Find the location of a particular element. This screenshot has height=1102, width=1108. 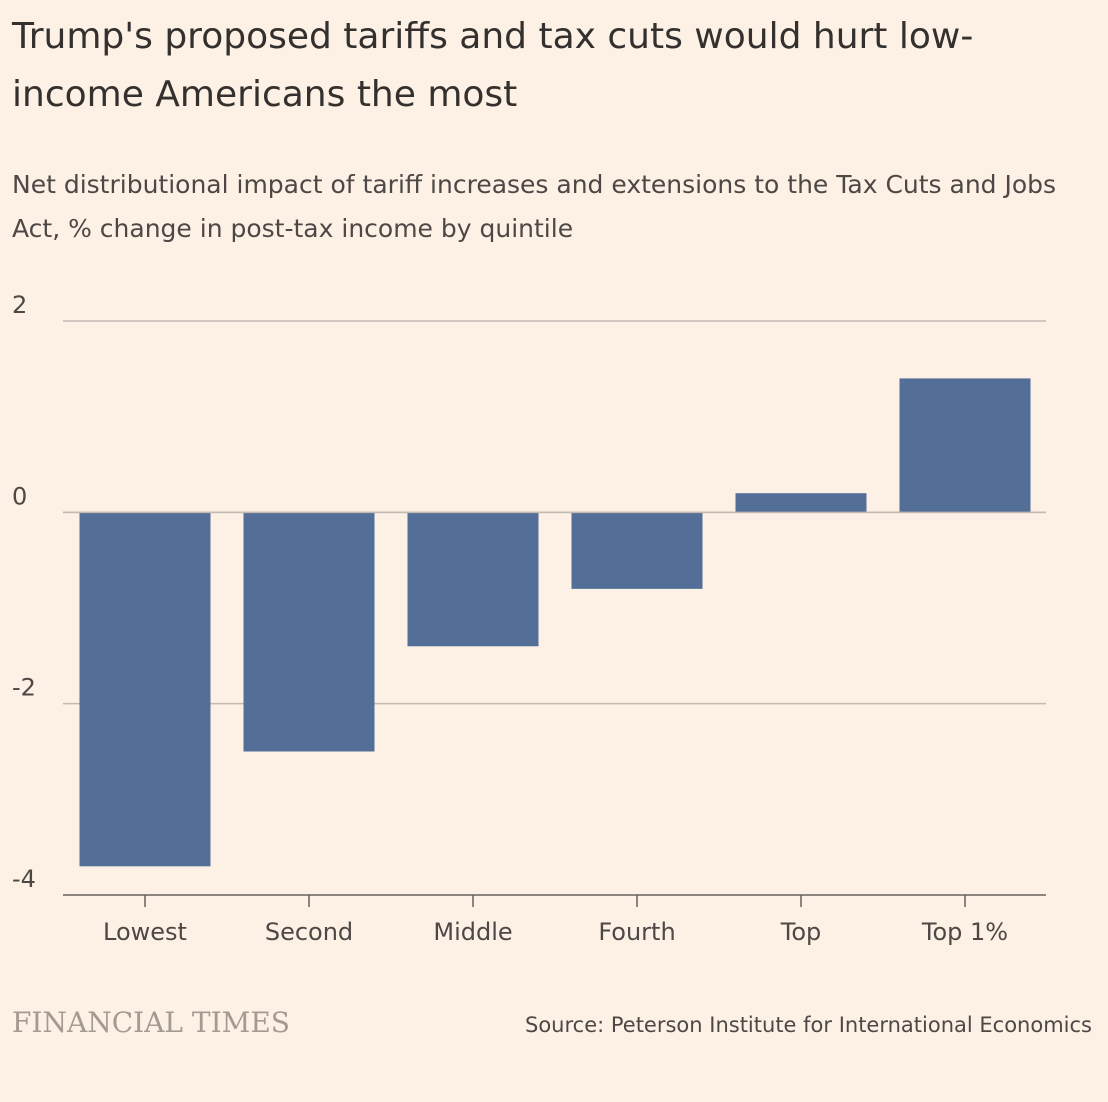

y-axis-tick-labels: 2 0 -2 -4 is located at coordinates (24, 592).